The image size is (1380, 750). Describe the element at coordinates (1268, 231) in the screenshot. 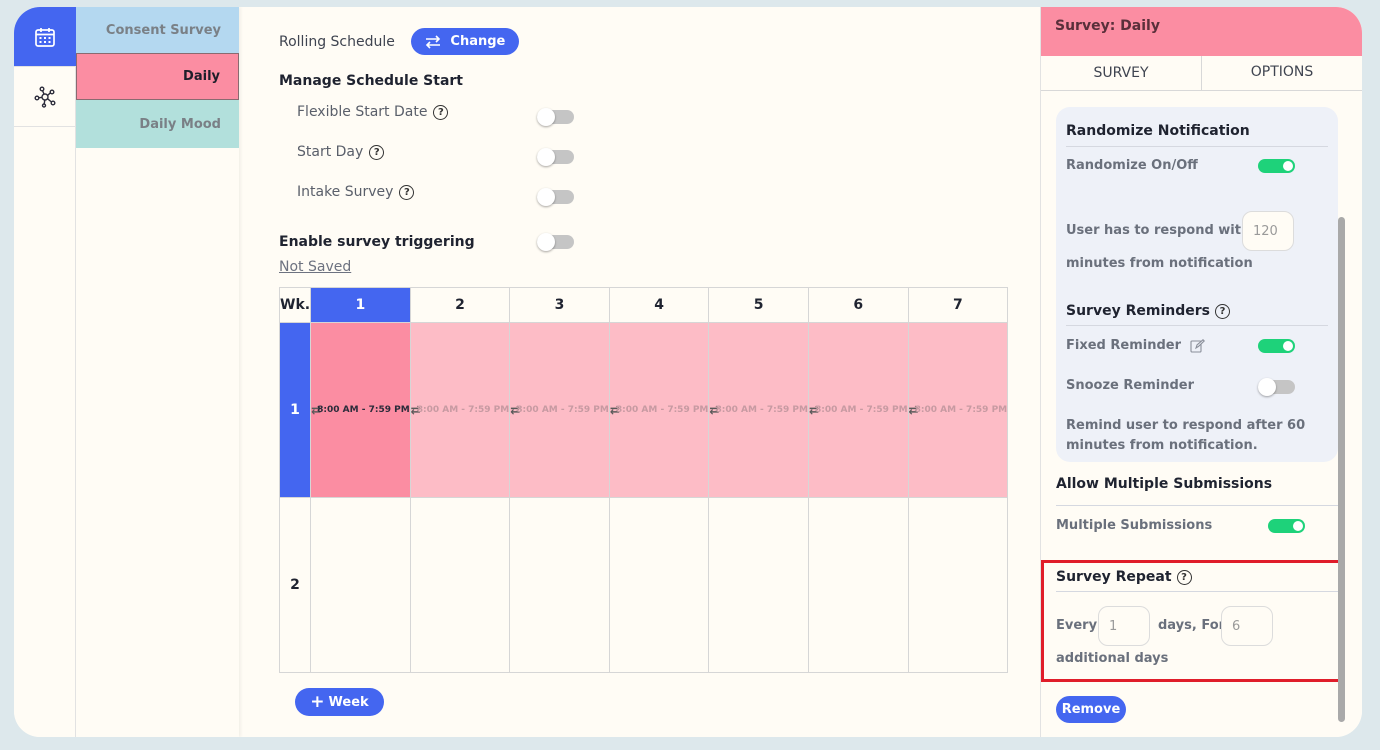

I see `respond-minutes-input: 120` at that location.